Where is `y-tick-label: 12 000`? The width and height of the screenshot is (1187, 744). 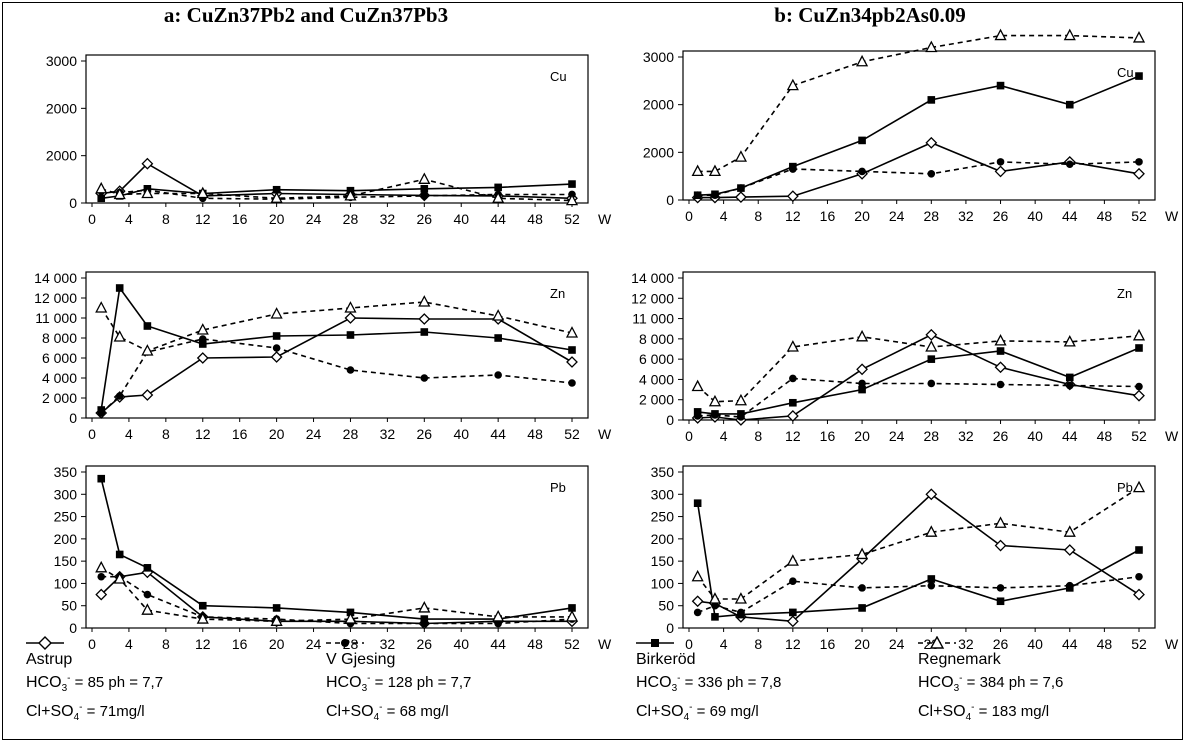 y-tick-label: 12 000 is located at coordinates (55, 298).